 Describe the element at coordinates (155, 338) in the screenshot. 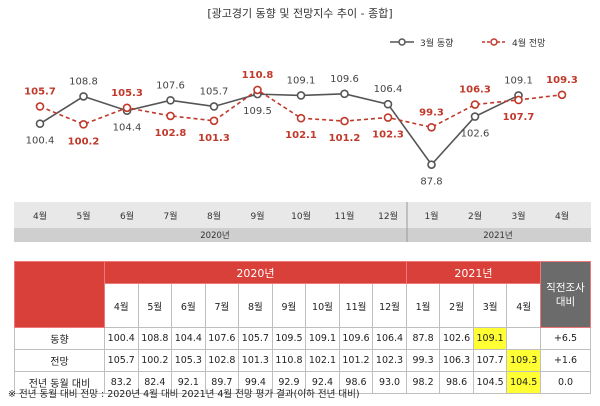

I see `table-cell: 108.8` at that location.